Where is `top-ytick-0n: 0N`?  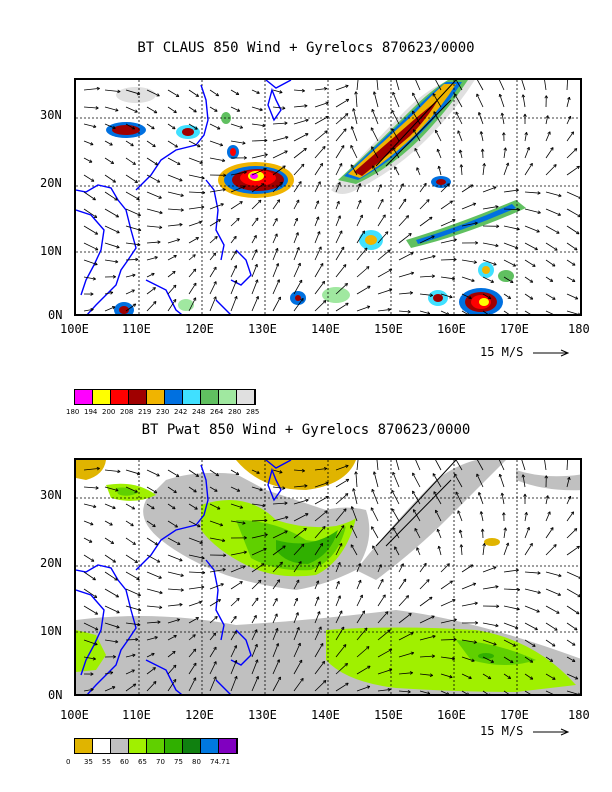
top-ytick-0n: 0N is located at coordinates (55, 315).